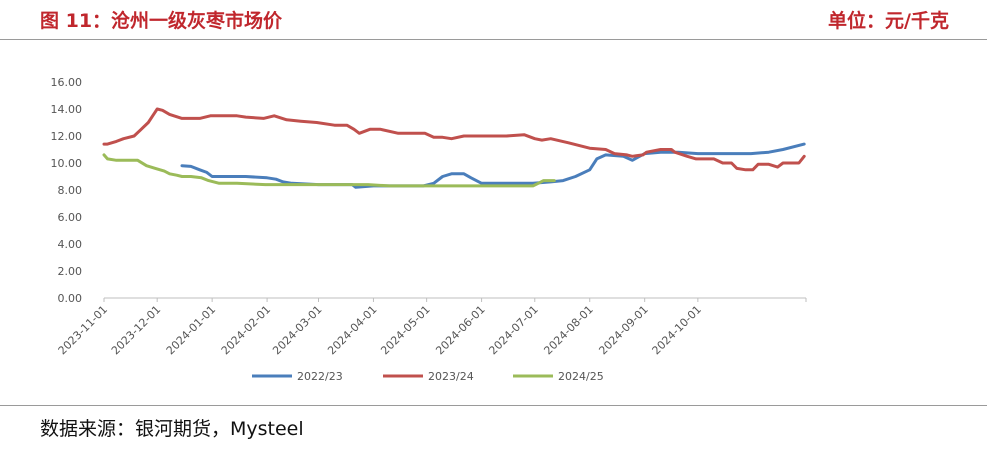 The width and height of the screenshot is (987, 451). I want to click on y-tick-label: 4.00, so click(70, 244).